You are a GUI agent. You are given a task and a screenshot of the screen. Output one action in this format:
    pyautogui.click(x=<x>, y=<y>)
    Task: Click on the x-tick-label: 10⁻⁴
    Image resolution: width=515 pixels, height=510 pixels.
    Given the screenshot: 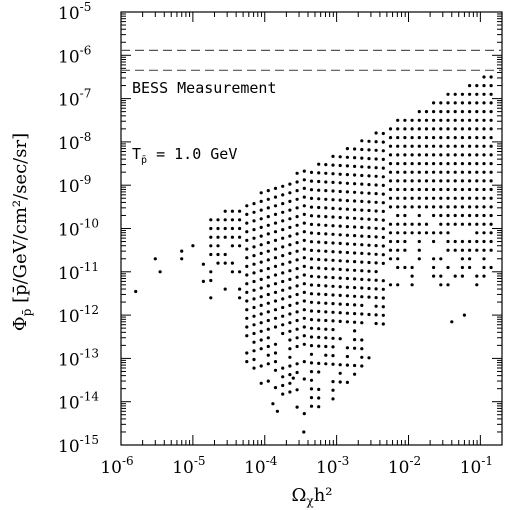 What is the action you would take?
    pyautogui.click(x=261, y=466)
    